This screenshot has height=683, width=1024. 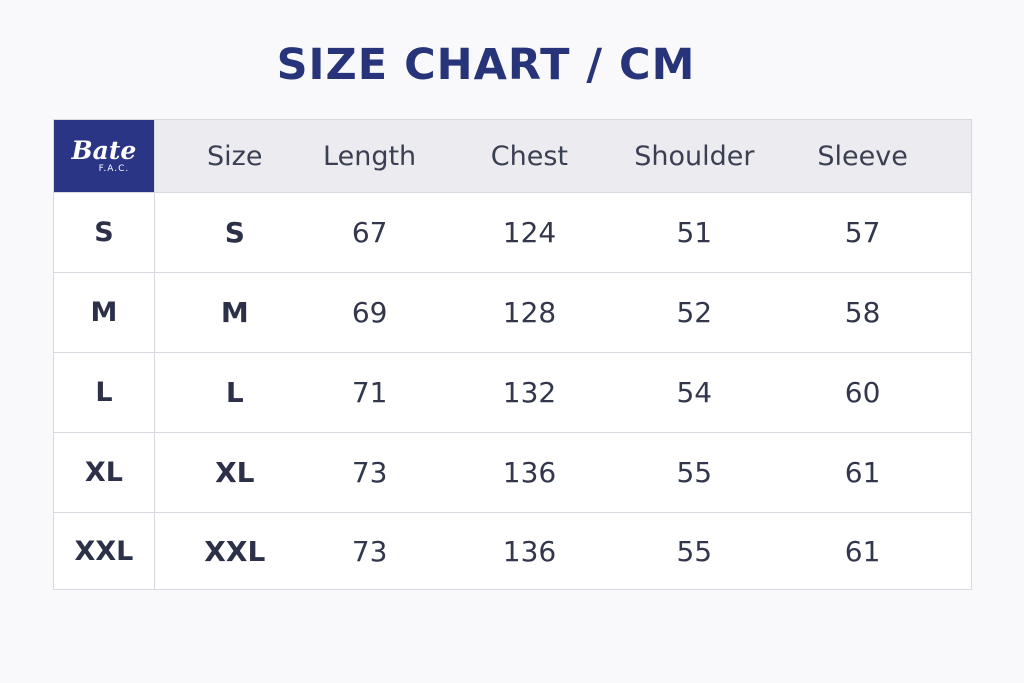 I want to click on cell-sleeve: 58, so click(x=862, y=312).